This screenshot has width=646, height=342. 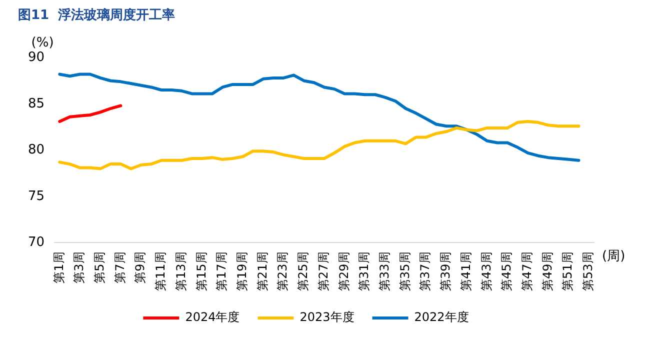 I want to click on legend-label: 2022年度, so click(x=441, y=317).